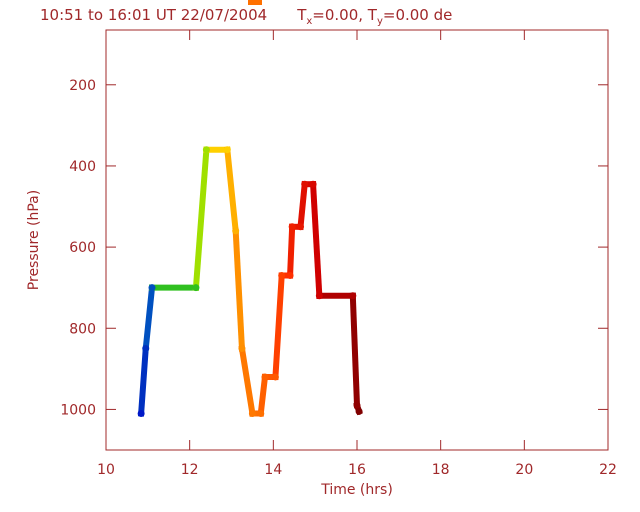 This screenshot has width=640, height=512. What do you see at coordinates (345, 15) in the screenshot?
I see `subtitle-part: =0.00, T` at bounding box center [345, 15].